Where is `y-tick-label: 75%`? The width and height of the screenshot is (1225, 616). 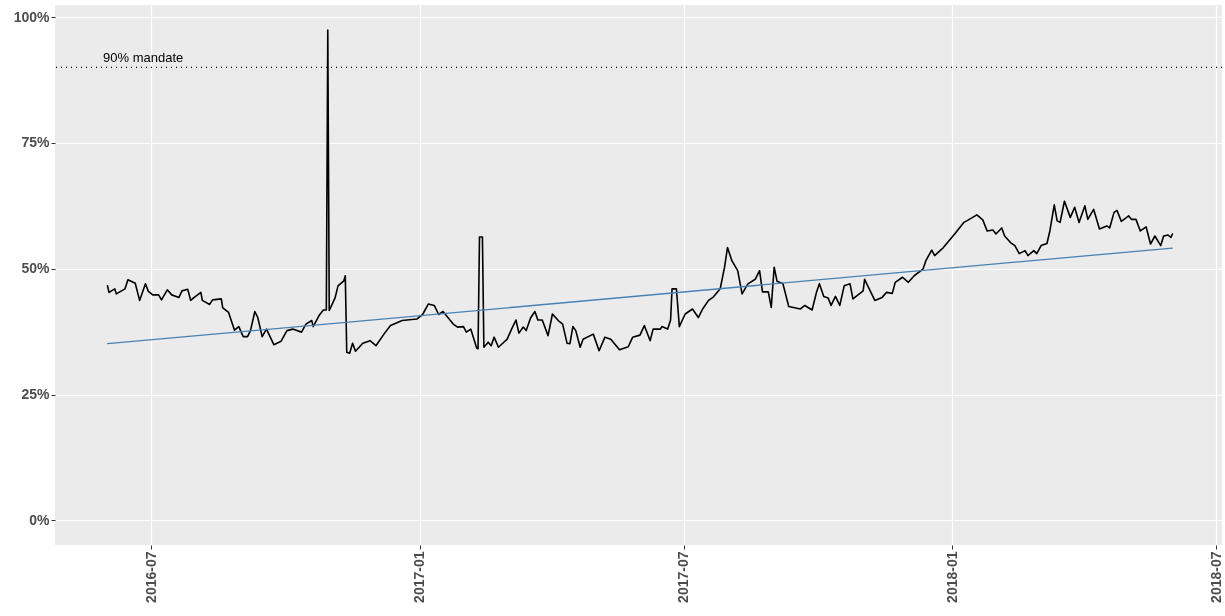 y-tick-label: 75% is located at coordinates (36, 142).